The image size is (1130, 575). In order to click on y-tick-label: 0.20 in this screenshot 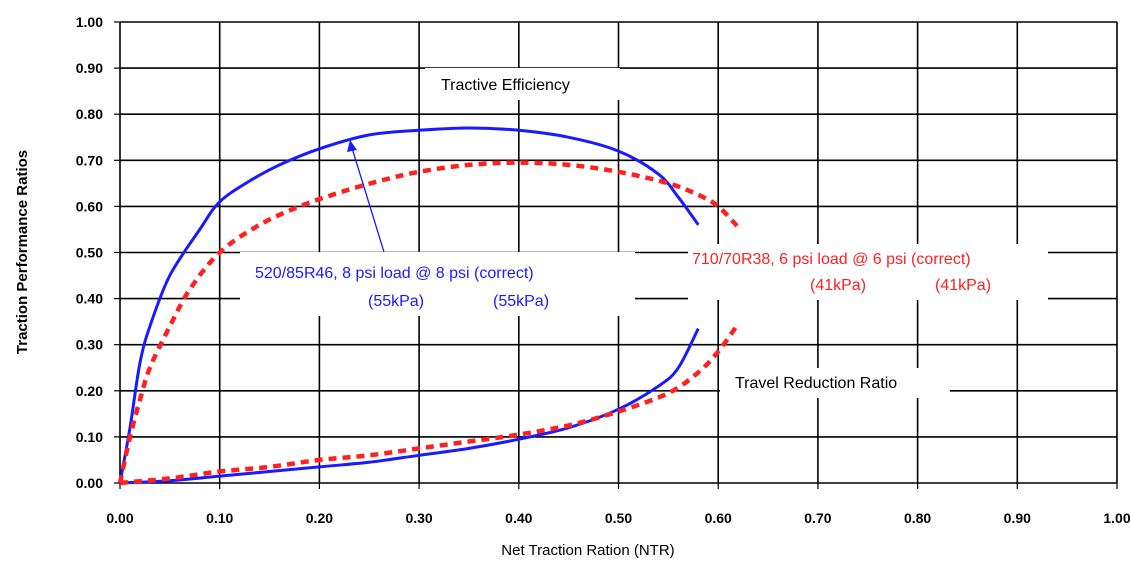, I will do `click(89, 391)`.